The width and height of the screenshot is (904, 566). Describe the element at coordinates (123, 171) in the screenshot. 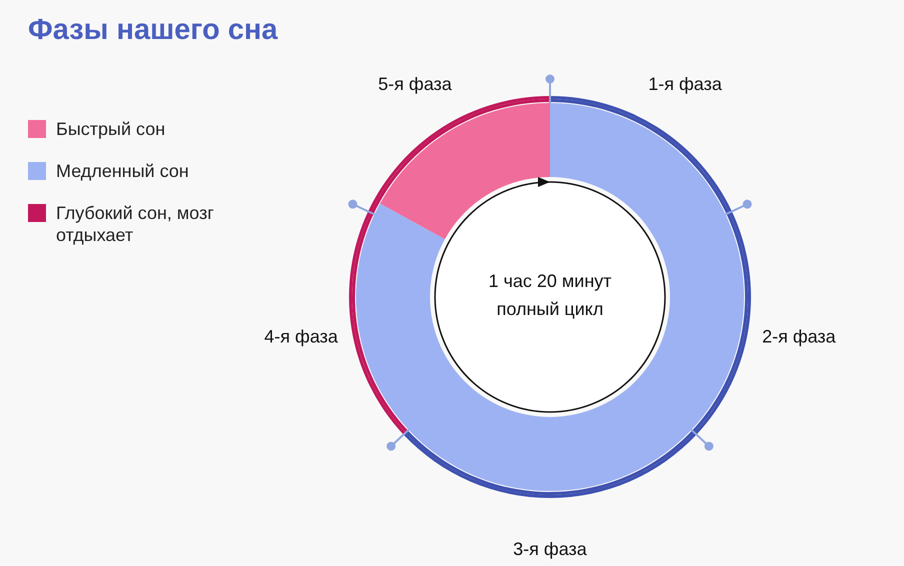

I see `legend-label: Медленный сон` at that location.